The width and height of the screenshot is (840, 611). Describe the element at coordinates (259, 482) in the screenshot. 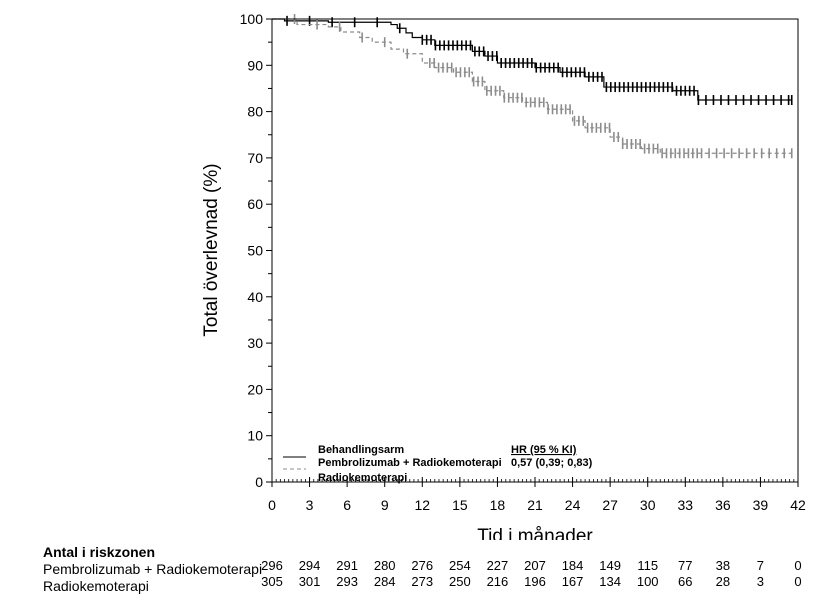

I see `y-tick-label: 0` at that location.